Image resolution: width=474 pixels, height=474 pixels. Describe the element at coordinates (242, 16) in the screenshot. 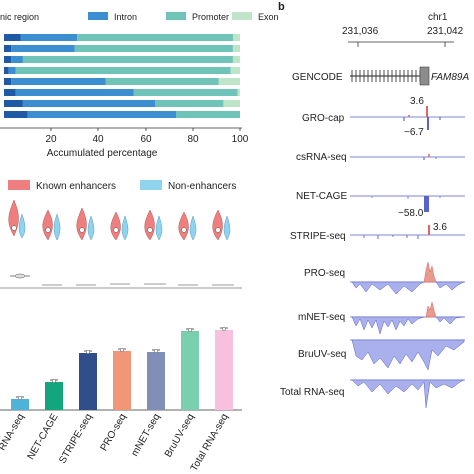

I see `legend-swatch-exon` at that location.